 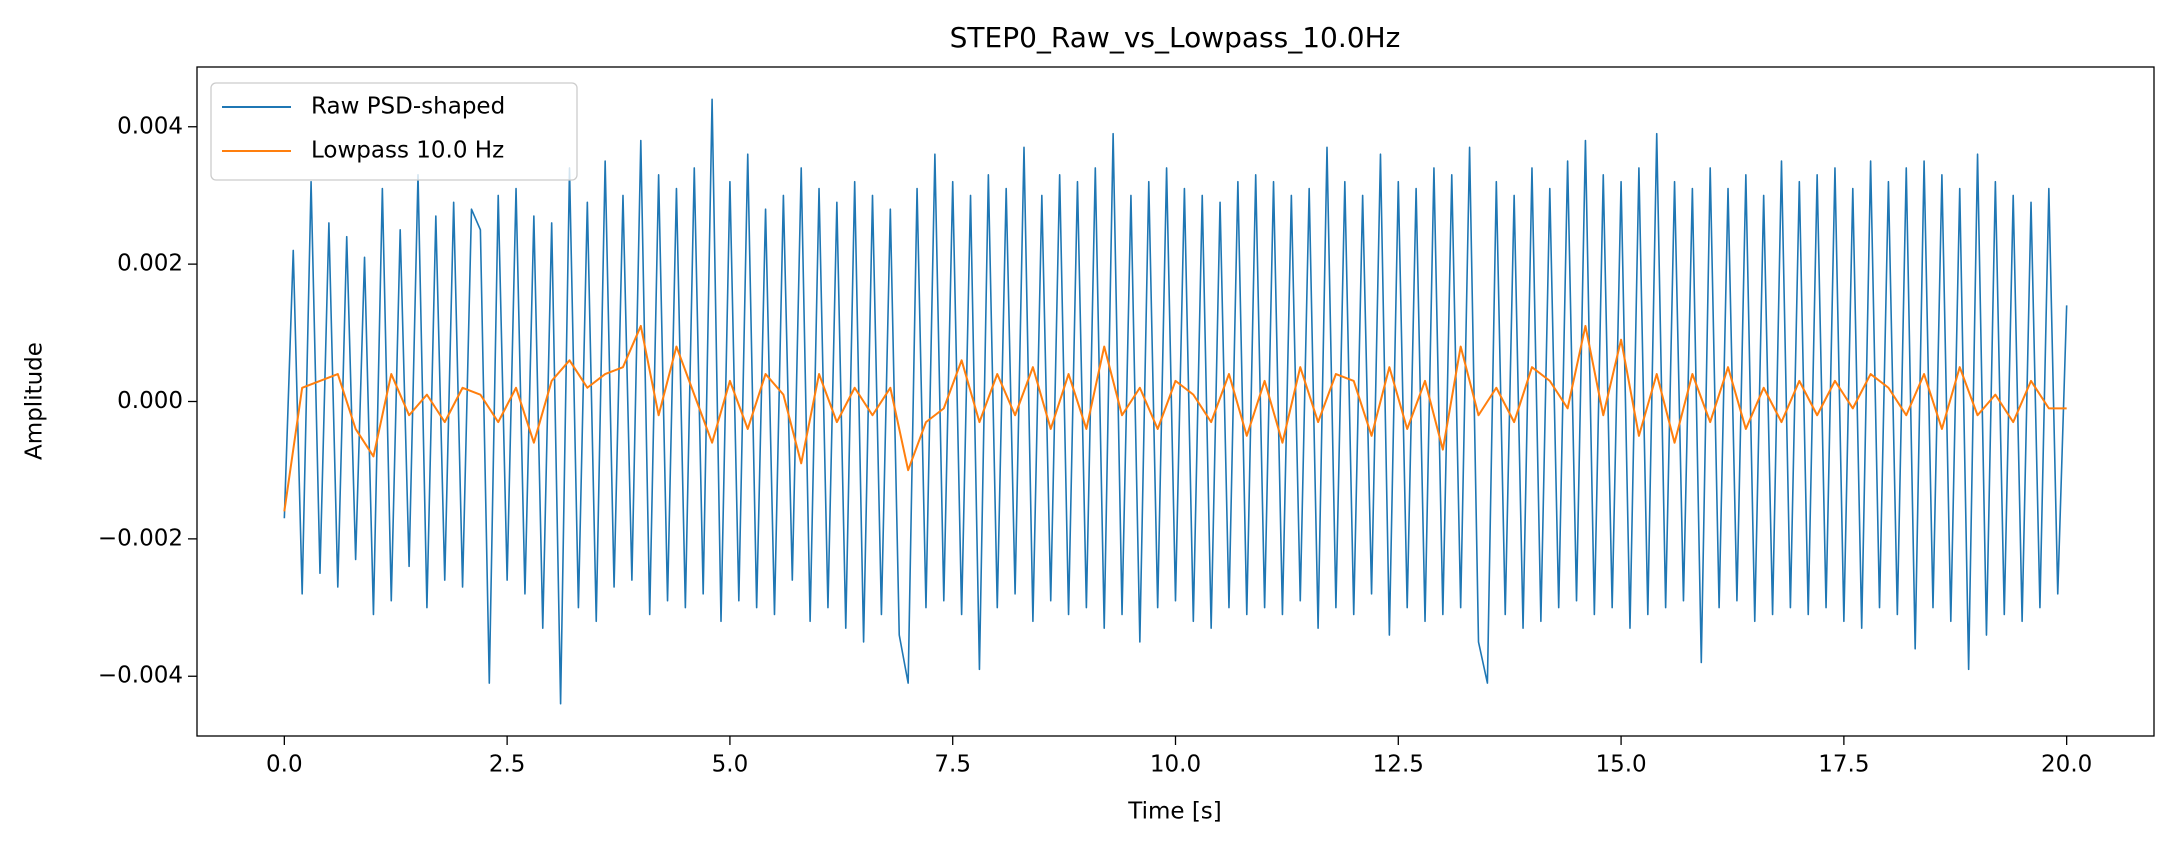 I want to click on y-tick-label: −0.004, so click(x=140, y=676).